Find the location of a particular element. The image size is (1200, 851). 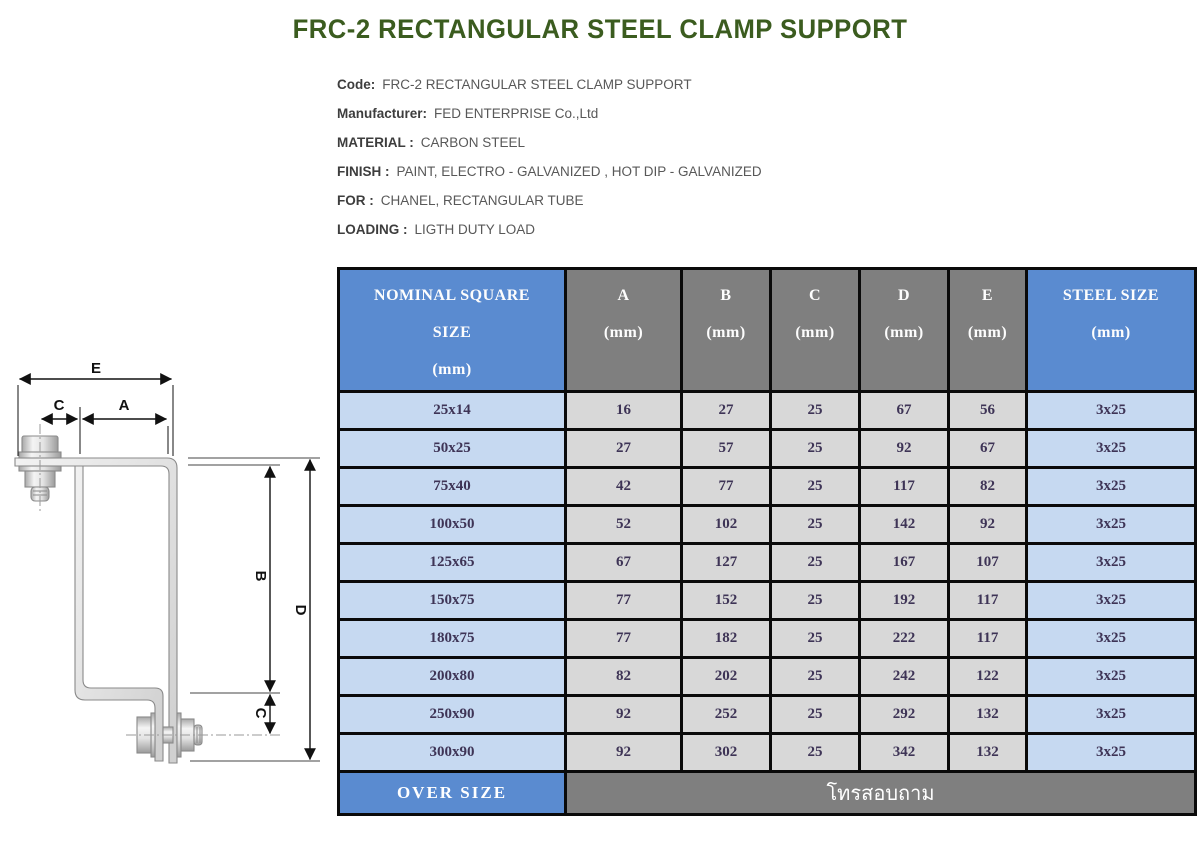

page-title: FRC-2 RECTANGULAR STEEL CLAMP SUPPORT is located at coordinates (600, 29).